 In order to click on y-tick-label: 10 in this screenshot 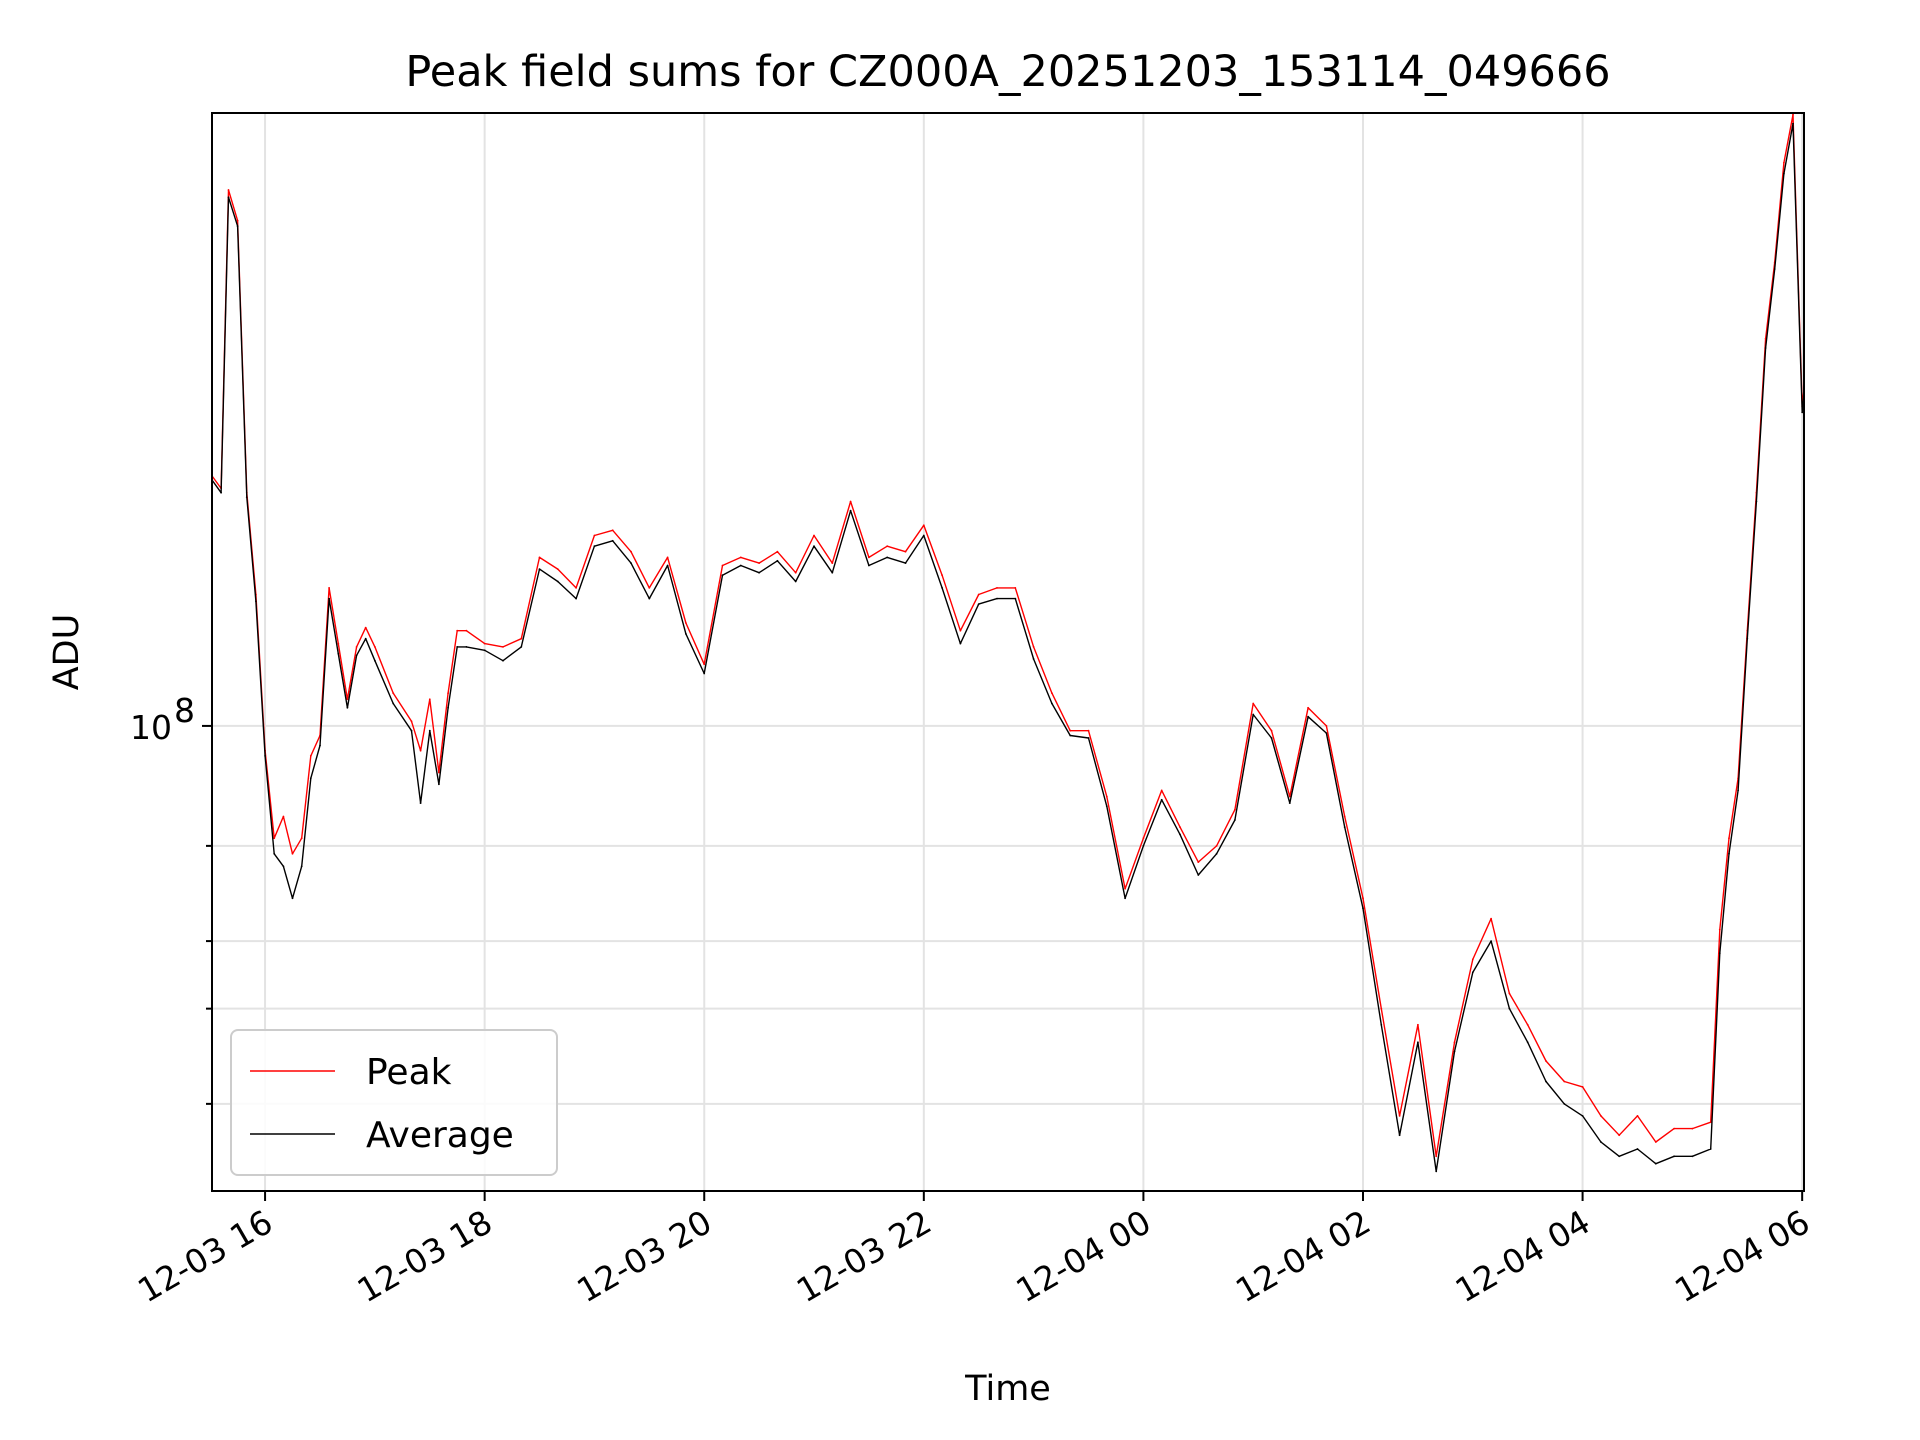, I will do `click(151, 727)`.